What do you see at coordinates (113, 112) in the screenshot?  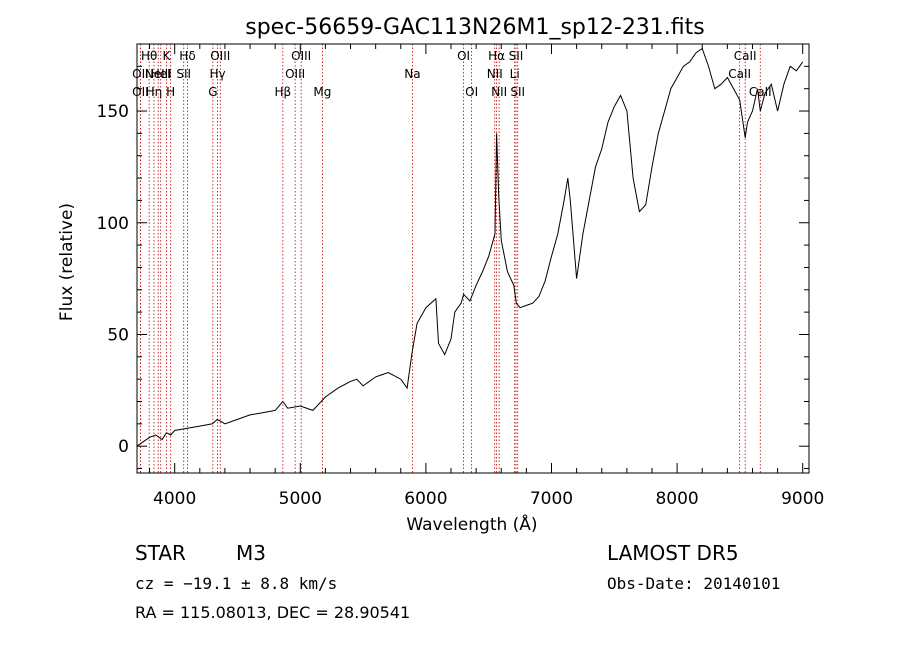 I see `y-tick-label-3: 150` at bounding box center [113, 112].